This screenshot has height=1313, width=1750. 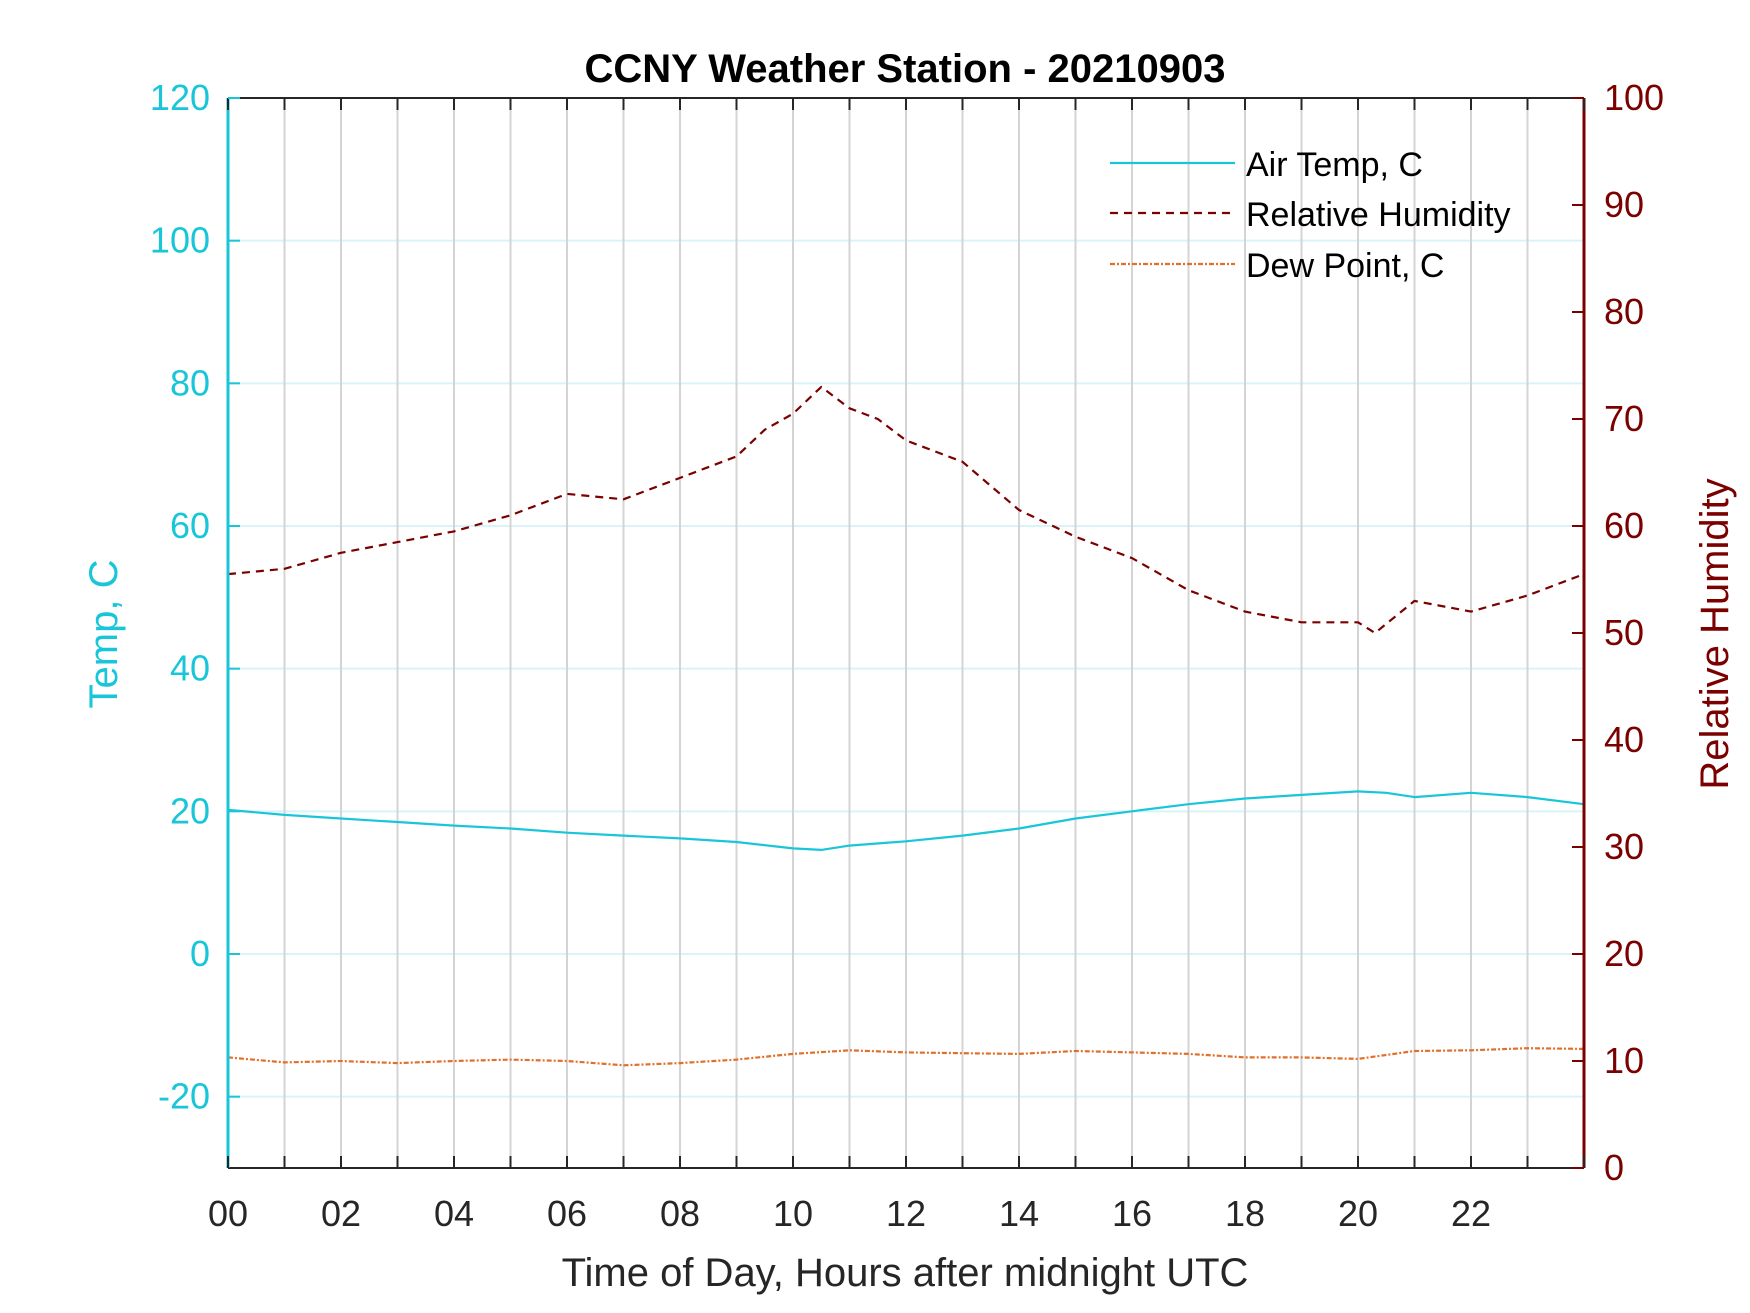 I want to click on left-tick-label: 120, so click(x=180, y=97).